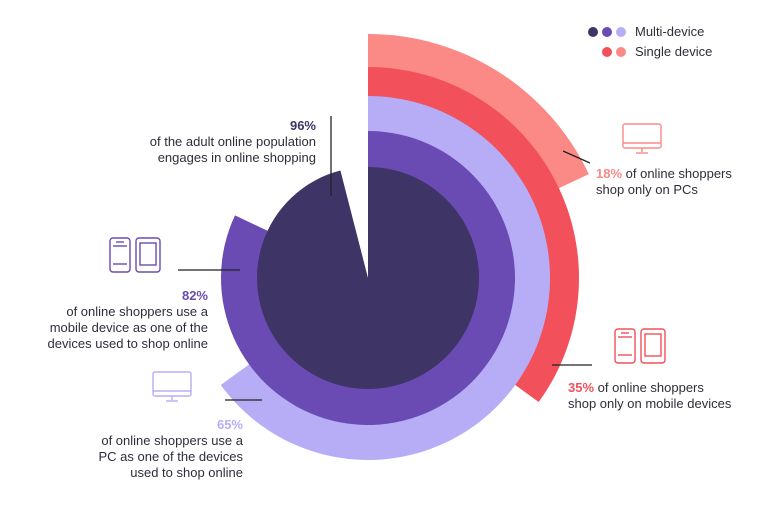  Describe the element at coordinates (137, 311) in the screenshot. I see `annotation-82-line1: of online shoppers use a` at that location.